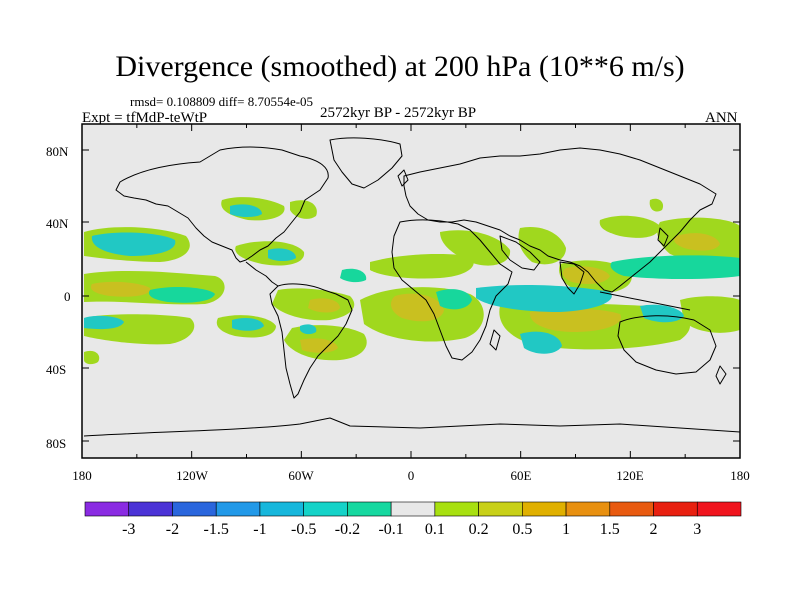 The width and height of the screenshot is (800, 600). What do you see at coordinates (654, 529) in the screenshot?
I see `colorbar-label: 2` at bounding box center [654, 529].